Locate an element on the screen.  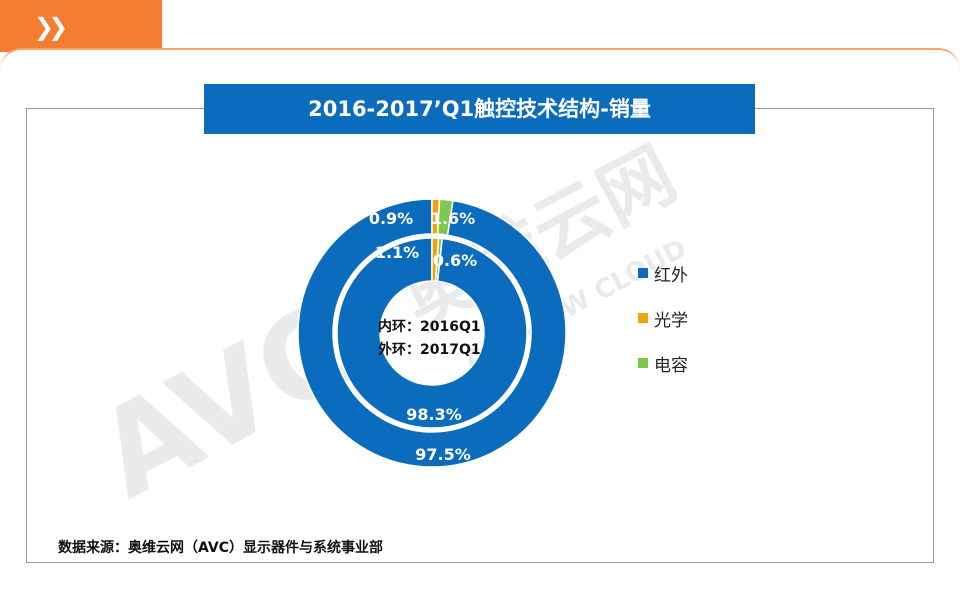
inner-data-label-光学: 1.1% is located at coordinates (397, 252).